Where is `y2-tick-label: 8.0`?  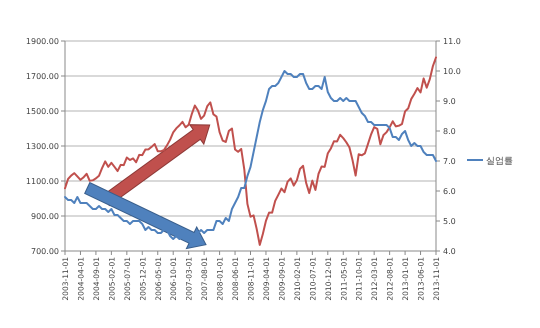 y2-tick-label: 8.0 is located at coordinates (449, 131).